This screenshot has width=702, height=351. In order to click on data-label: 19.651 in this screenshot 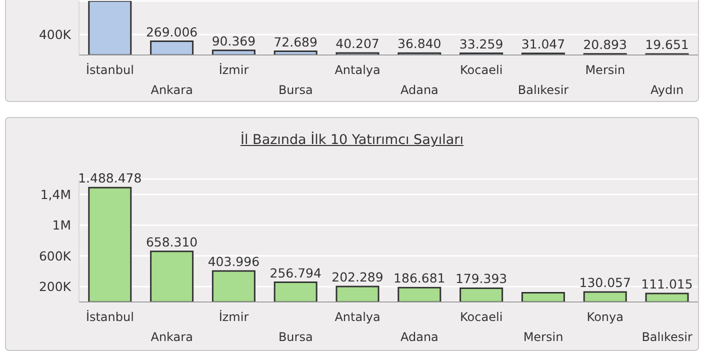, I will do `click(667, 44)`.